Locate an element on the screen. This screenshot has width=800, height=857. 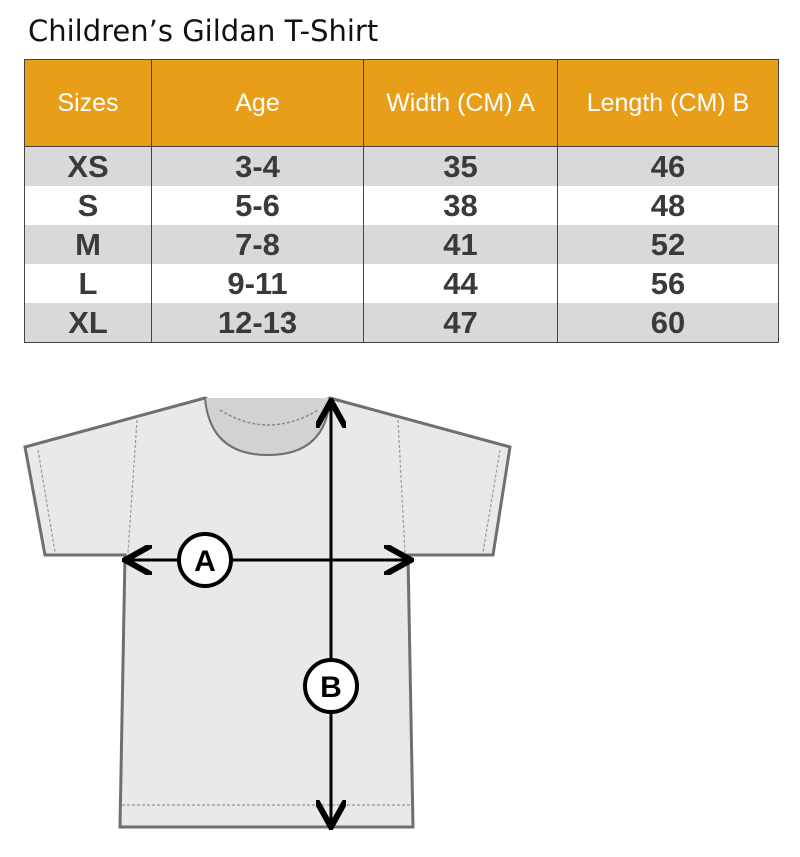
size: L is located at coordinates (88, 283).